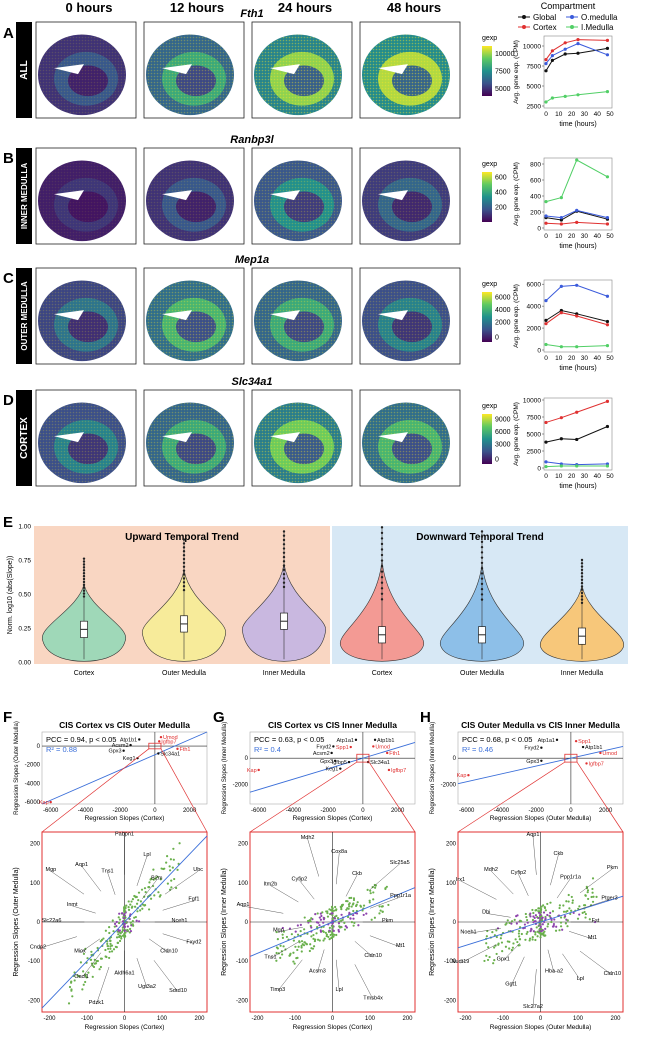 The image size is (665, 1049). Describe the element at coordinates (496, 433) in the screenshot. I see `colorbar: gexp 9000 6000 3000 0` at that location.